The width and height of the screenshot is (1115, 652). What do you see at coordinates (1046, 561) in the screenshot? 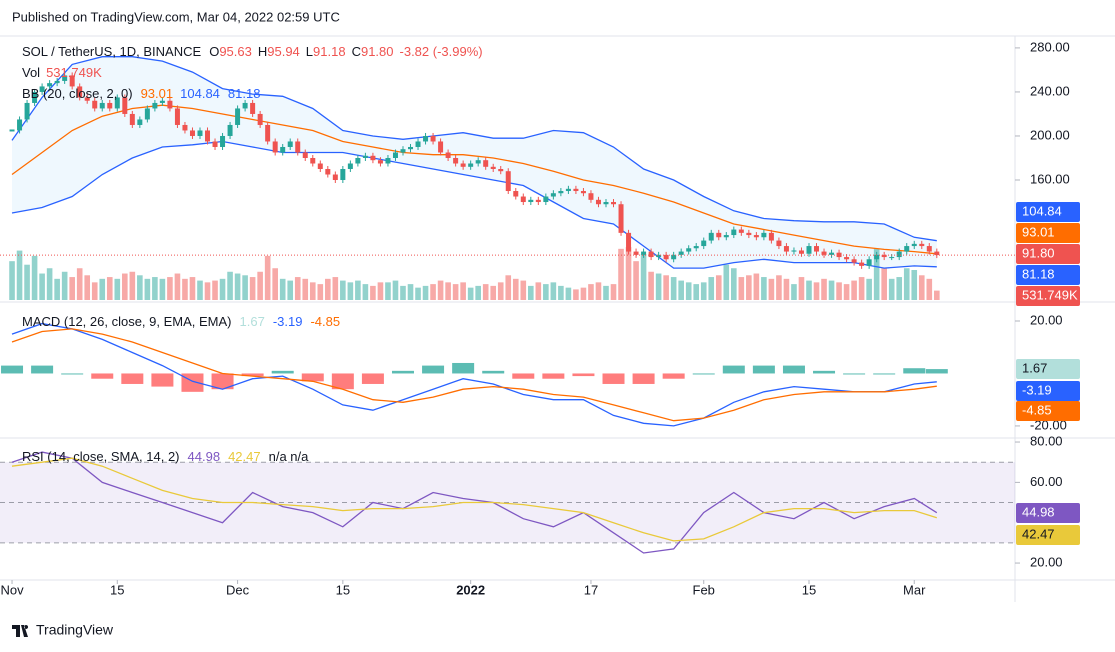
I see `y-tick-label: 20.00` at bounding box center [1046, 561].